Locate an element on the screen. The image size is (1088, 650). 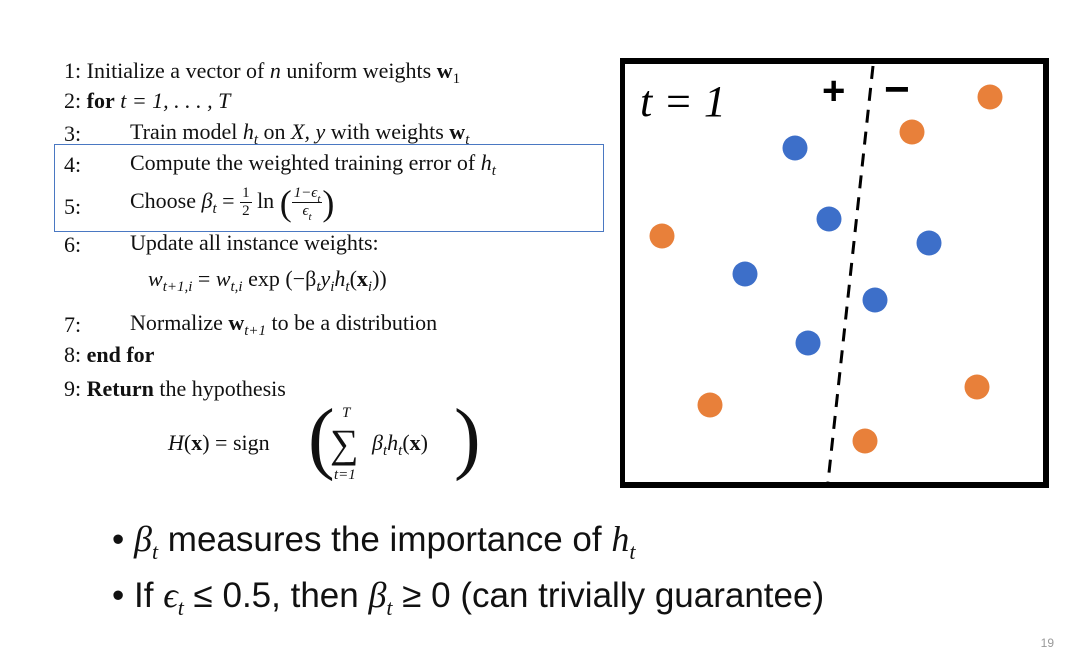
sum-symbol: ∑ is located at coordinates (344, 443).